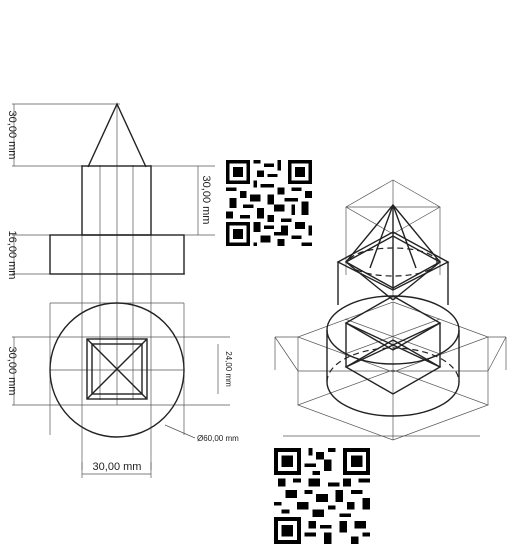 The image size is (512, 544). What do you see at coordinates (12, 135) in the screenshot?
I see `dim-tip-height: 30,00 mm` at bounding box center [12, 135].